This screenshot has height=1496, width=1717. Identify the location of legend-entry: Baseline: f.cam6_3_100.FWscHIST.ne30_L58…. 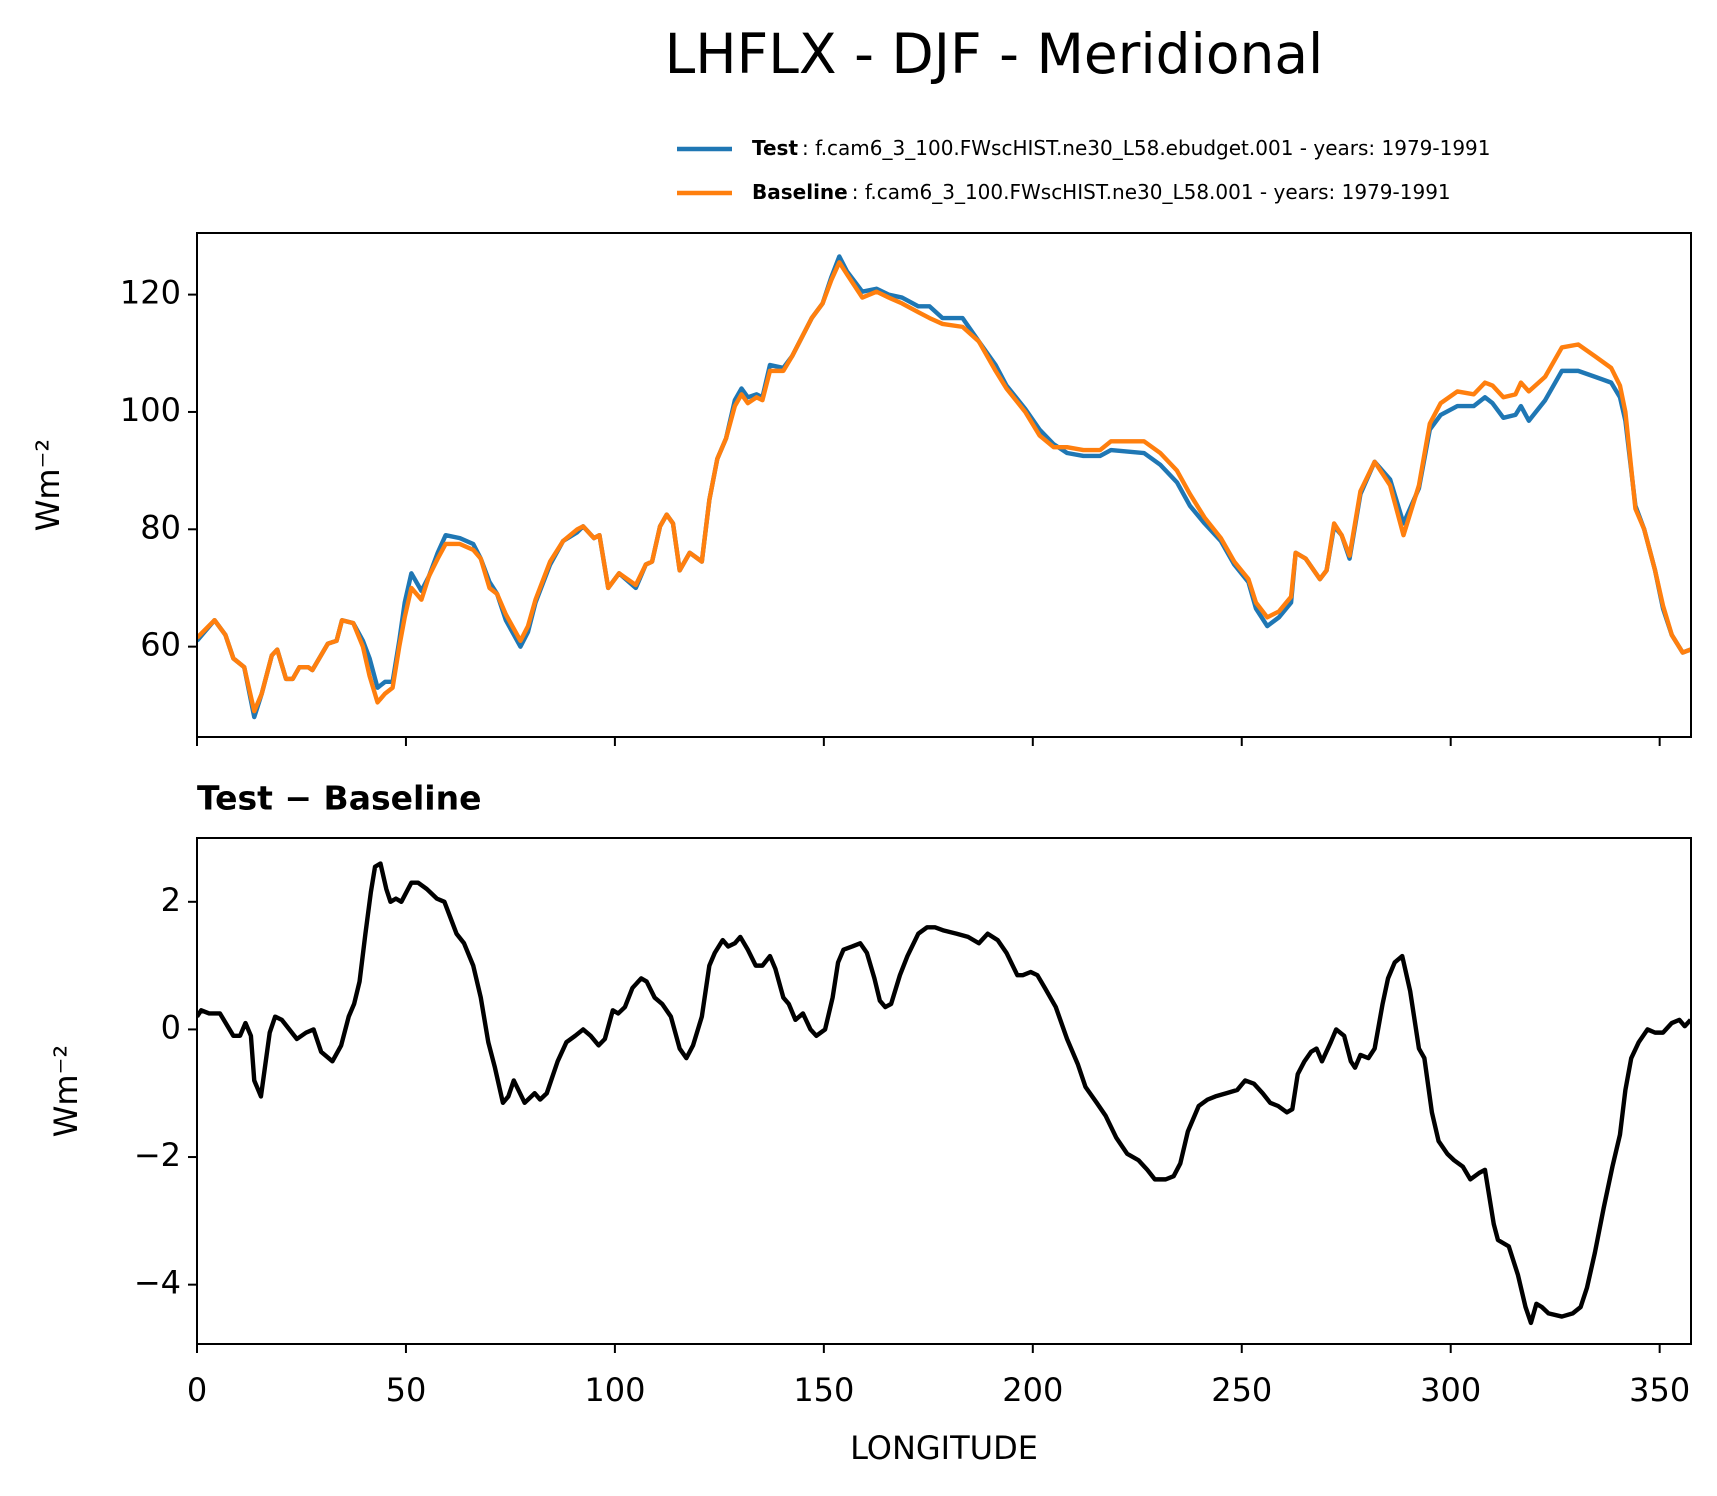
(1101, 192).